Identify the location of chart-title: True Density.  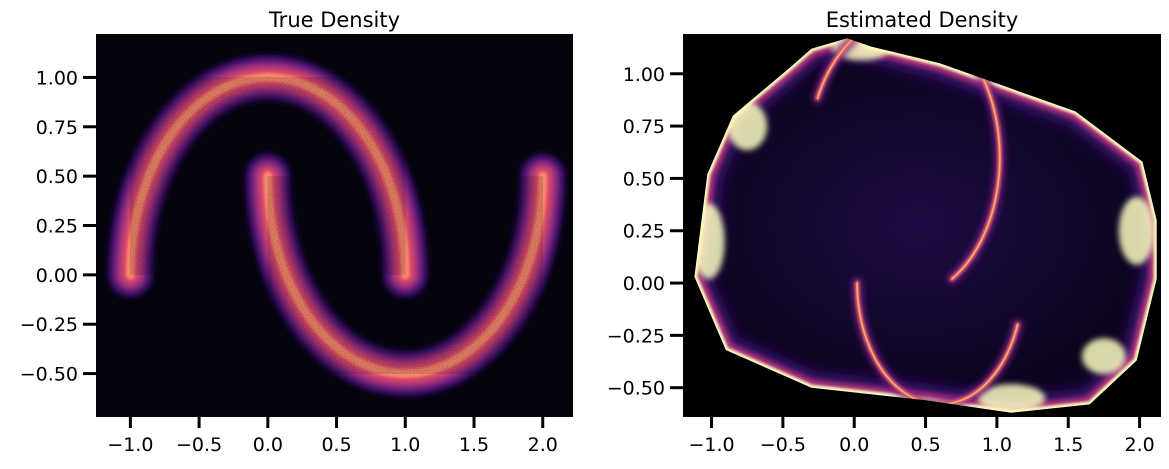
(334, 20).